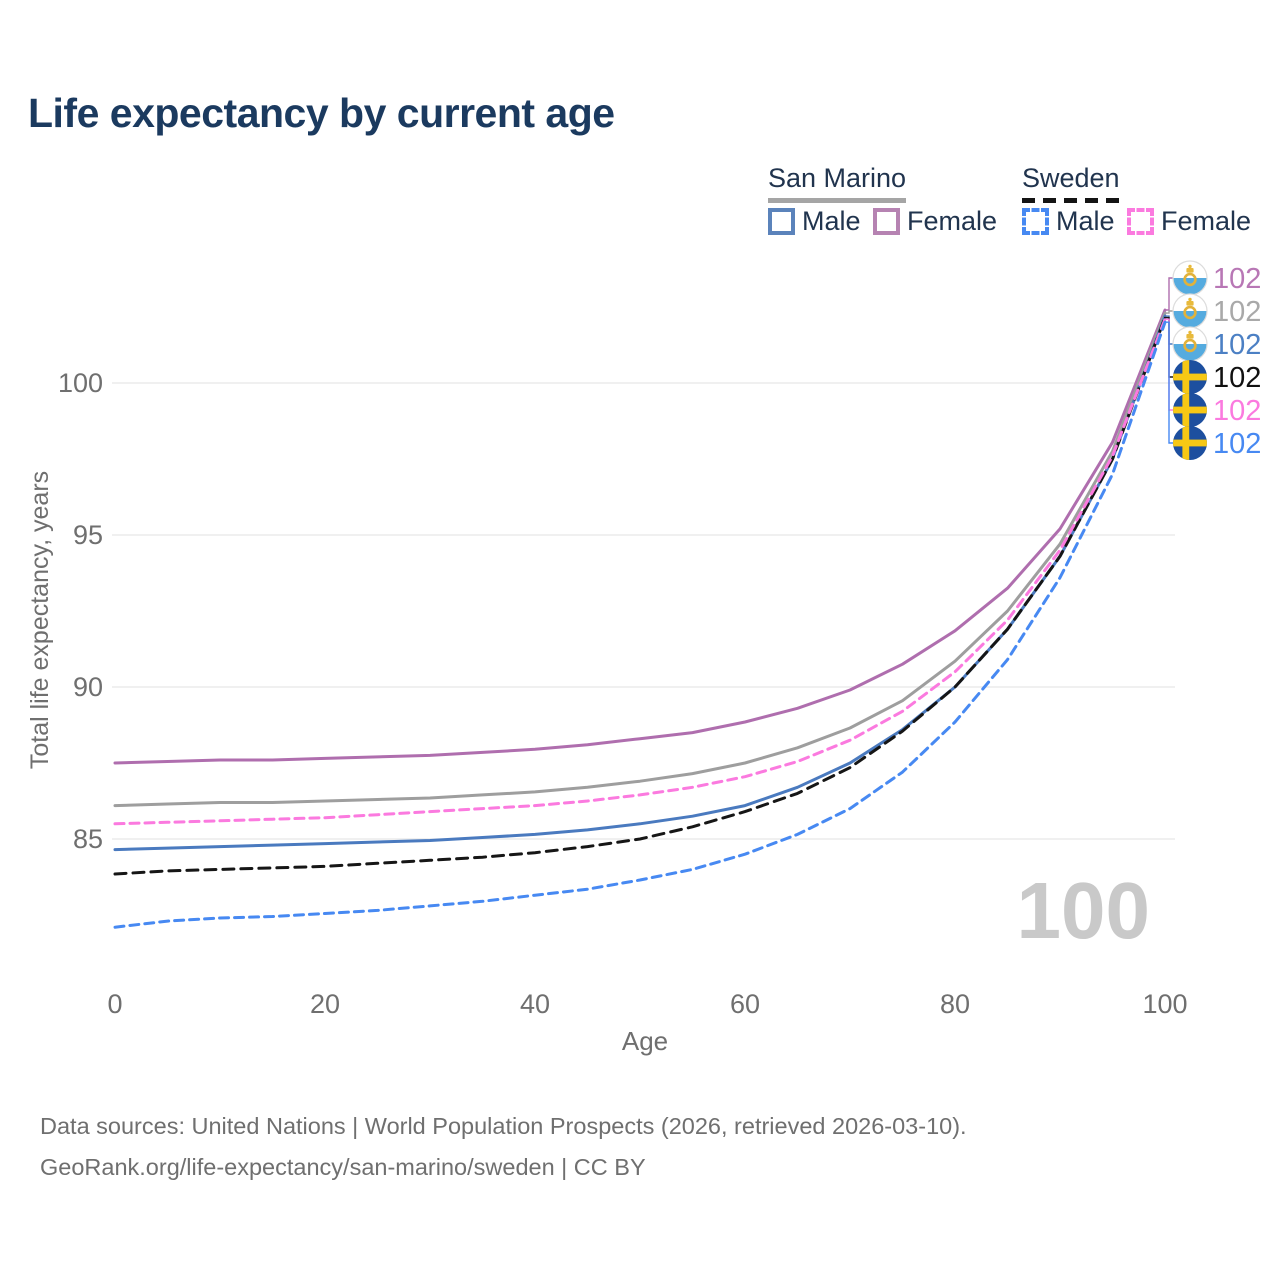 Image resolution: width=1280 pixels, height=1280 pixels. What do you see at coordinates (1083, 910) in the screenshot?
I see `age-watermark: 100` at bounding box center [1083, 910].